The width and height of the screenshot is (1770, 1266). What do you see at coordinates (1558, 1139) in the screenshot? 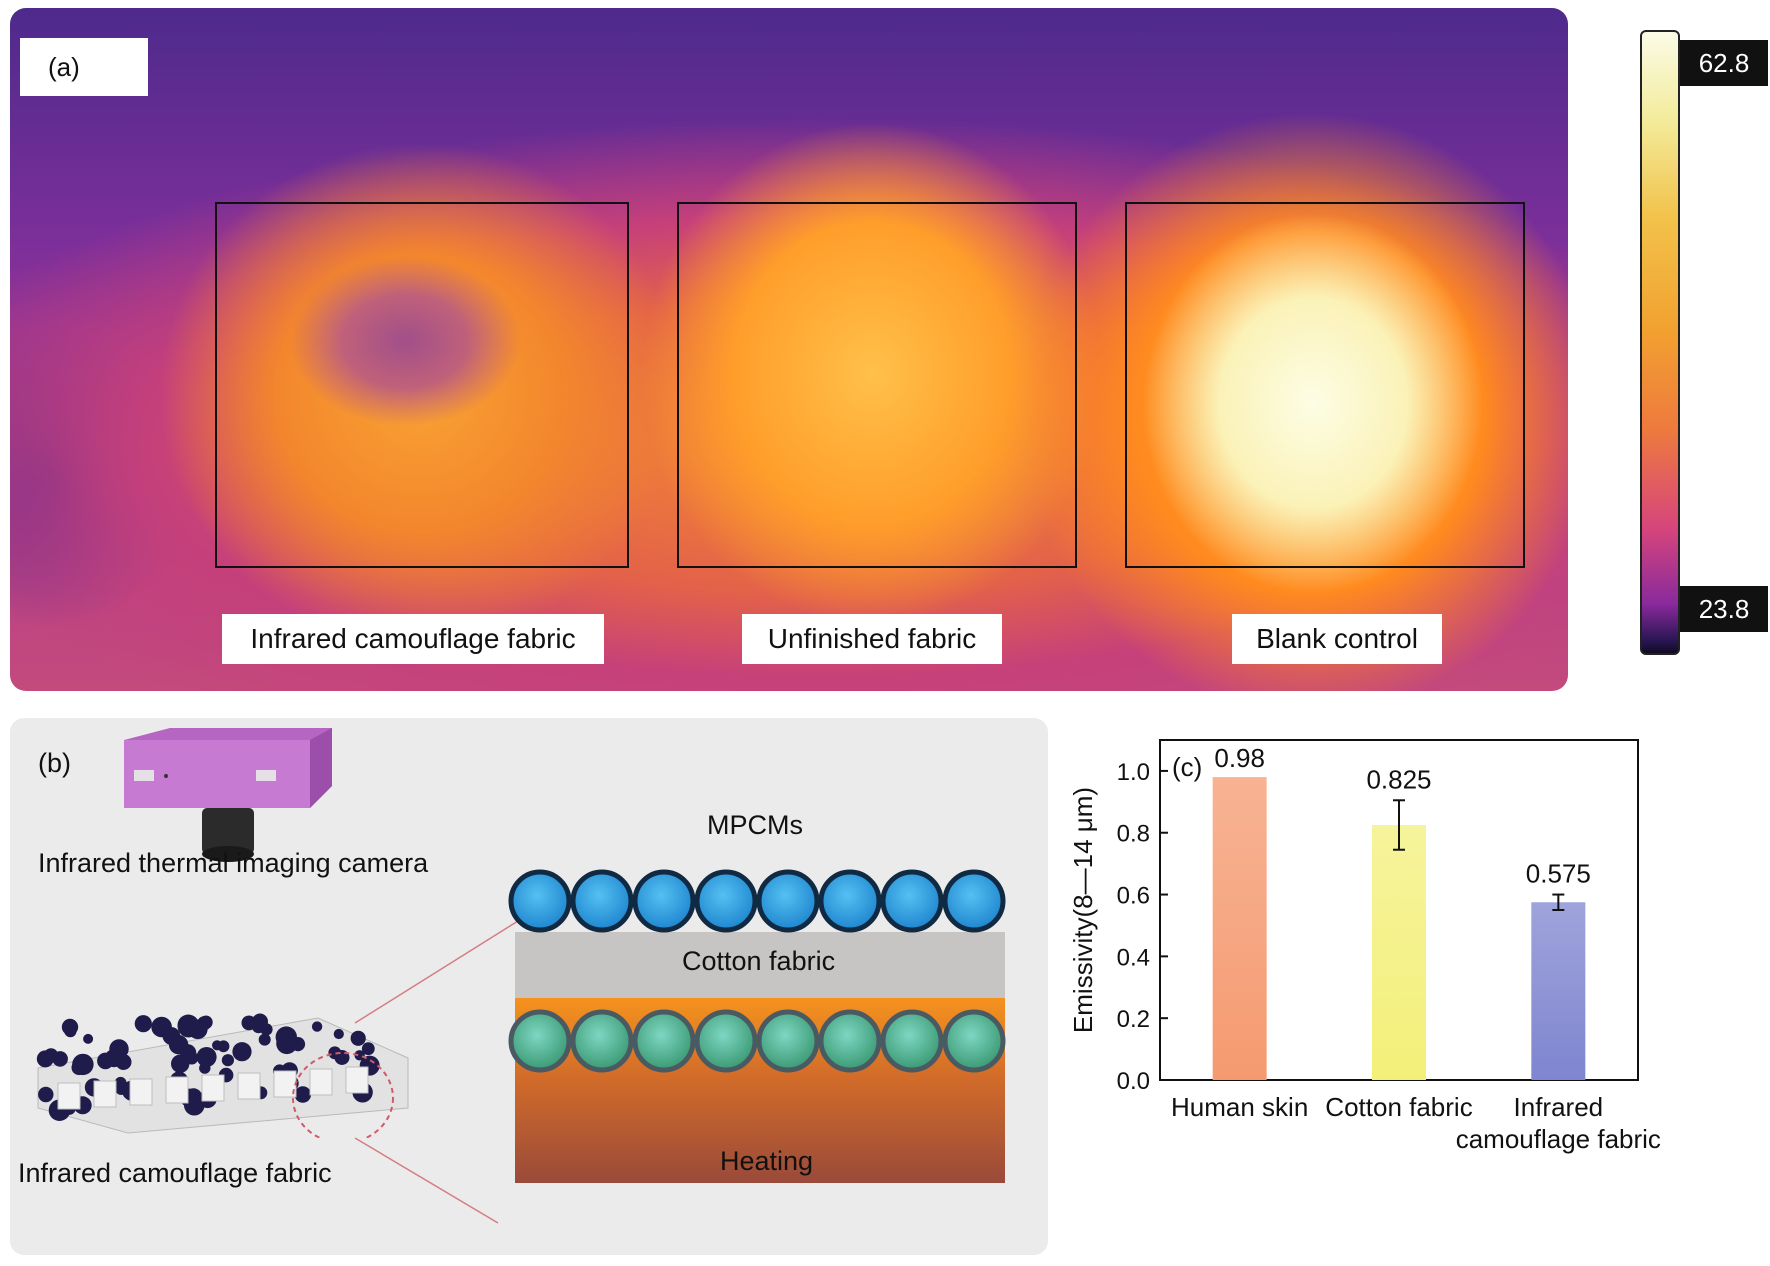
I see `x-category-label: camouflage fabric` at bounding box center [1558, 1139].